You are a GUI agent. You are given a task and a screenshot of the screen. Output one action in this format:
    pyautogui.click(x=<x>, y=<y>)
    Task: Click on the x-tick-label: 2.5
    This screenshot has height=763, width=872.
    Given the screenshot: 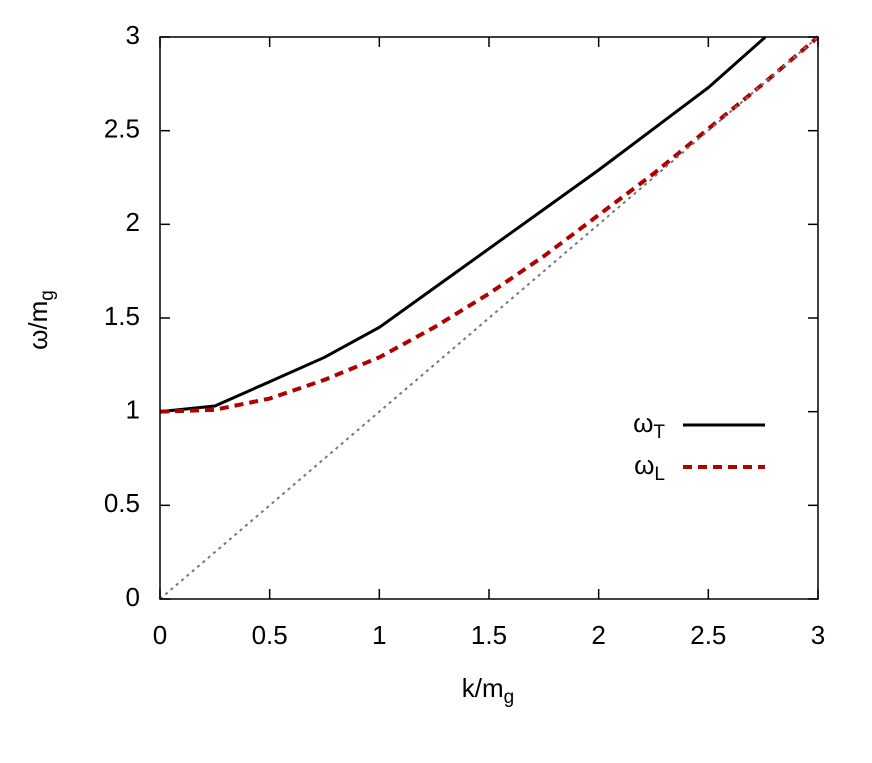 What is the action you would take?
    pyautogui.click(x=708, y=635)
    